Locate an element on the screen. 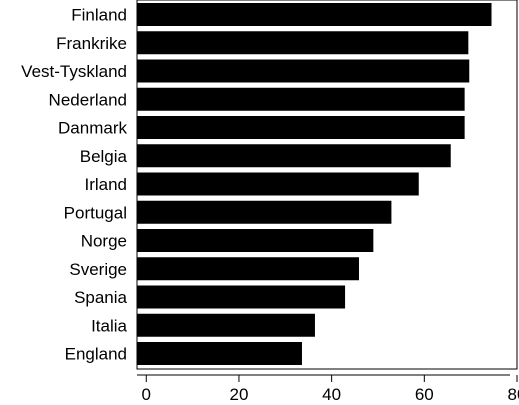  category-label: Vest-Tyskland is located at coordinates (74, 71).